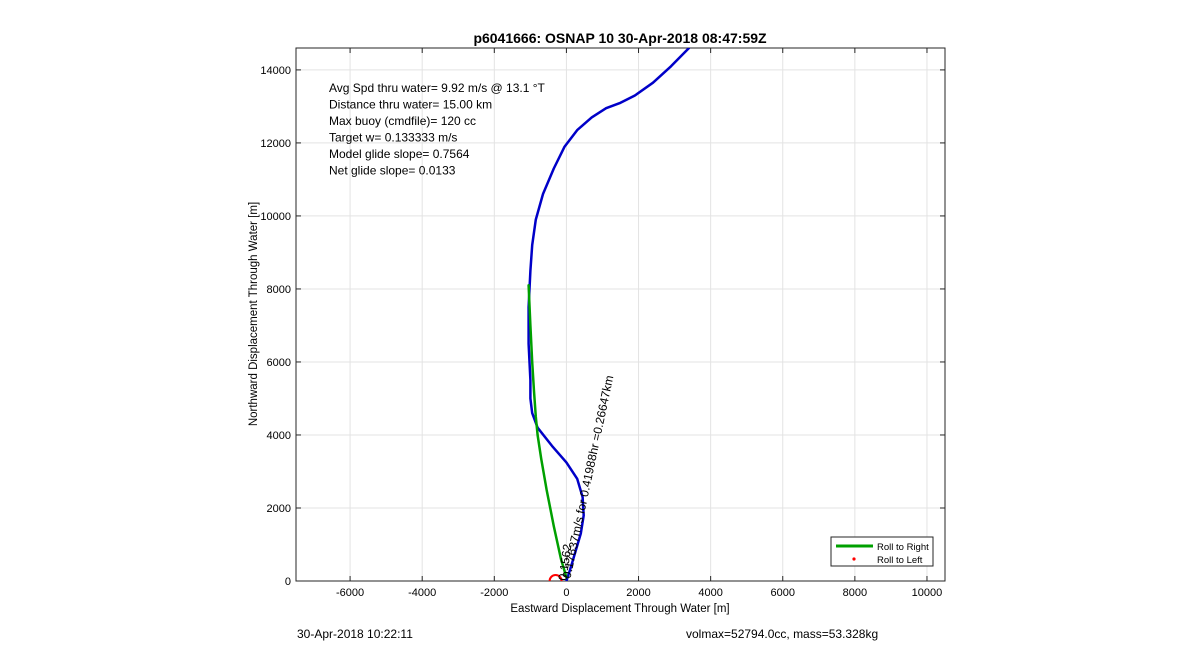 The width and height of the screenshot is (1200, 652). What do you see at coordinates (900, 560) in the screenshot?
I see `legend-label: Roll to Left` at bounding box center [900, 560].